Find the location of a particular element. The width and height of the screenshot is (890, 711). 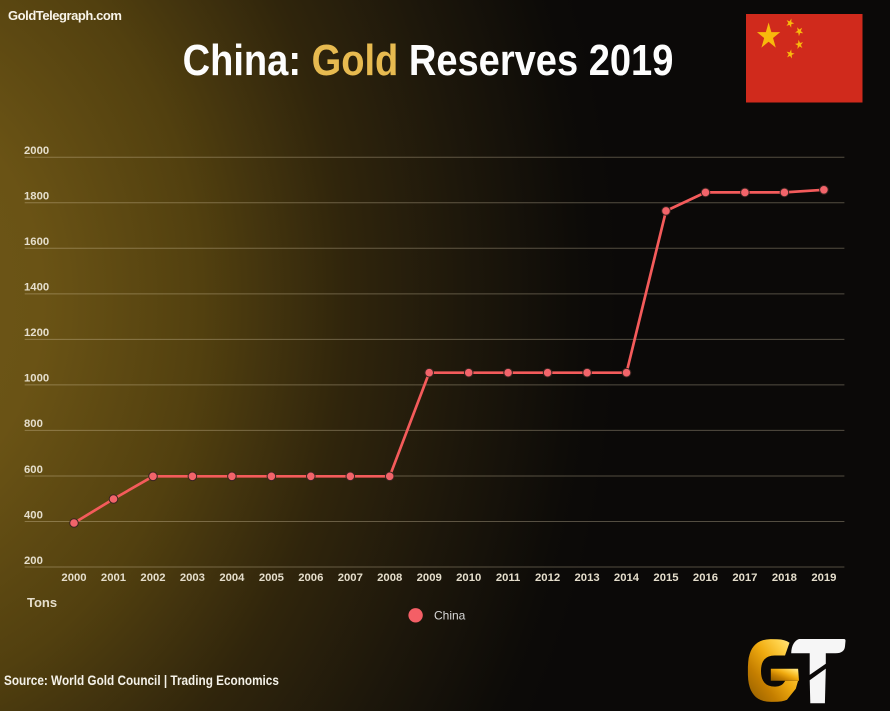

svg-text: 2014 is located at coordinates (627, 578).